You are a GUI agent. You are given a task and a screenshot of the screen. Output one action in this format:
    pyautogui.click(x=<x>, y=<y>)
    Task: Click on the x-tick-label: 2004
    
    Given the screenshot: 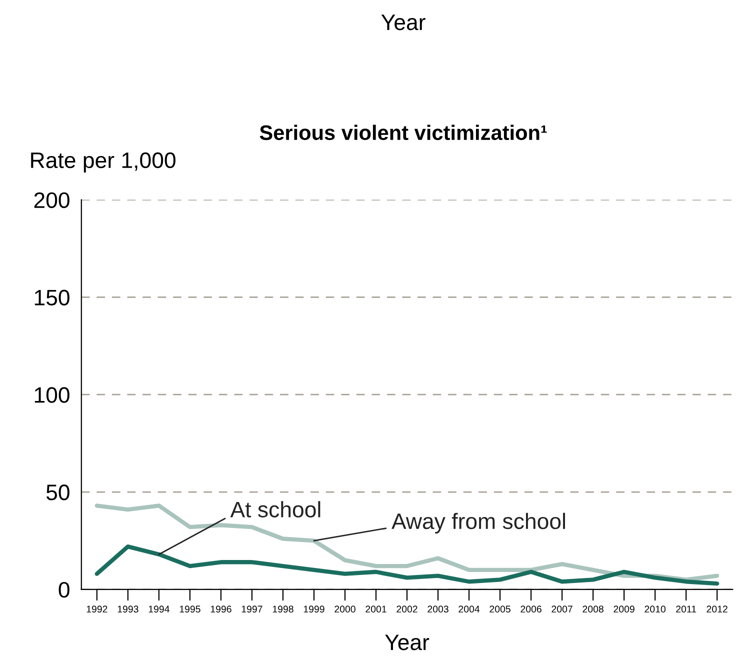 What is the action you would take?
    pyautogui.click(x=469, y=609)
    